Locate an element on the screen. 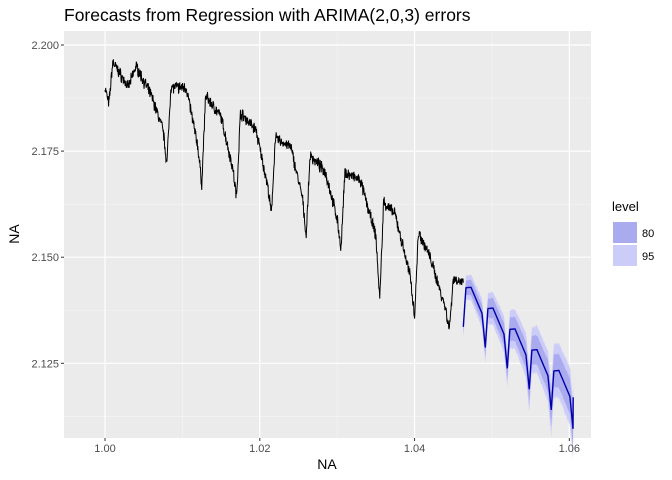  forecast-series is located at coordinates (518, 357).